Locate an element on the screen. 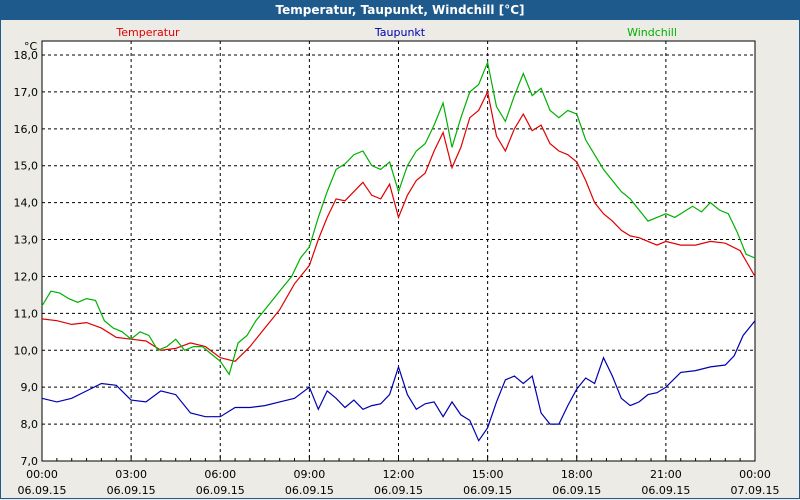  legend-entry-windchill: Windchill is located at coordinates (652, 32).